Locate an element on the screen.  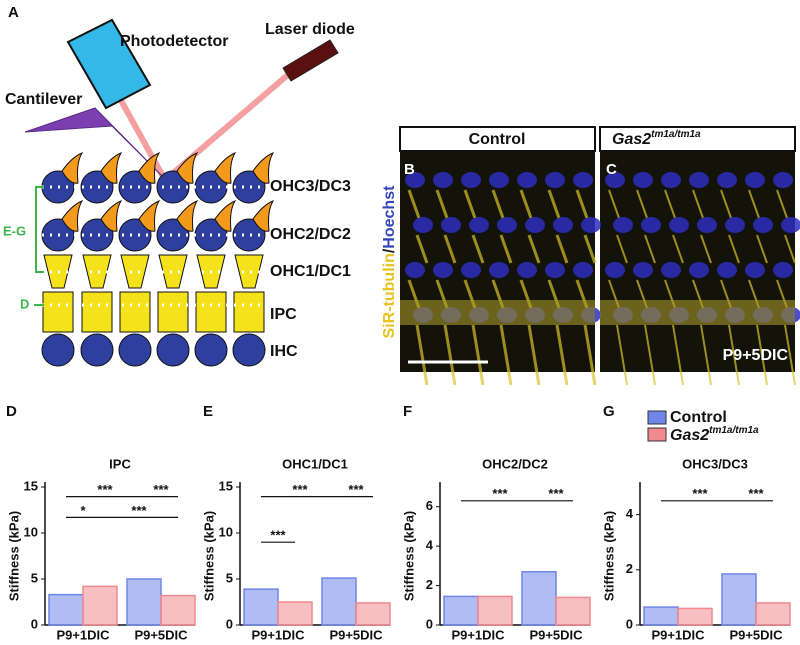
chart-title: OHC3/DC3 is located at coordinates (715, 463).